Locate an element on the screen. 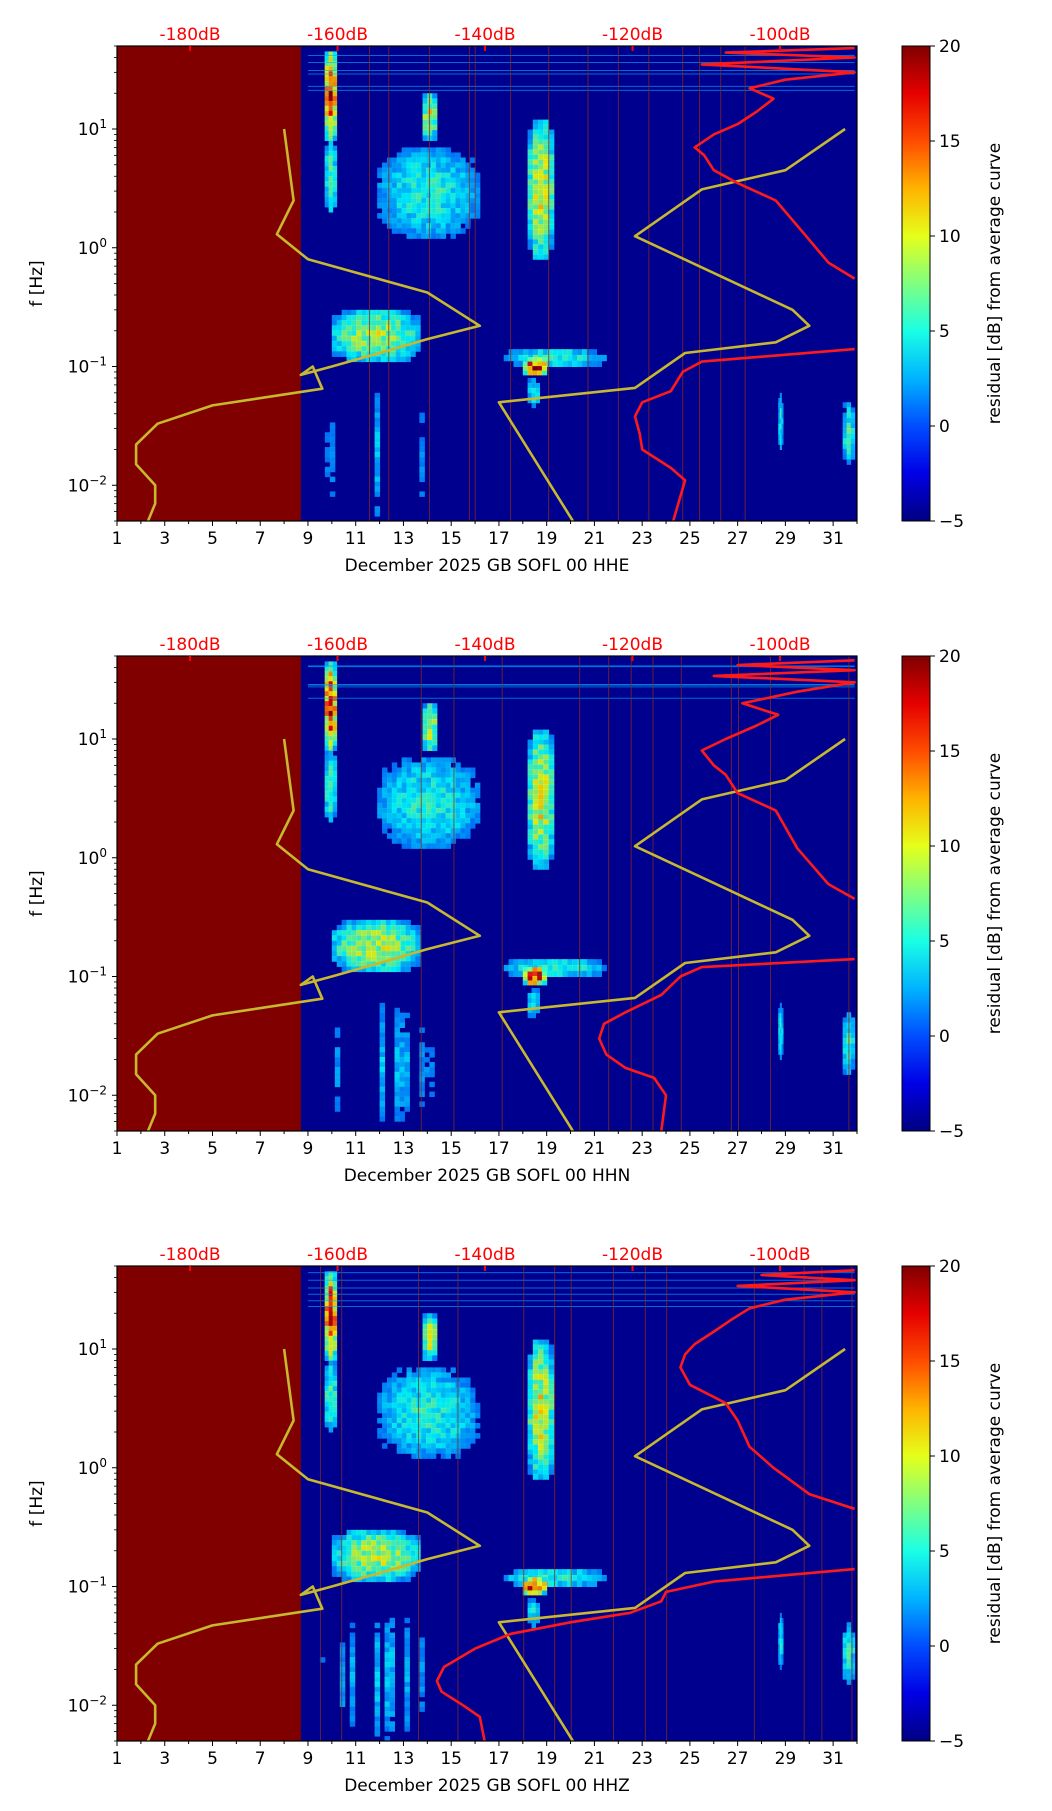 The image size is (1052, 1811). x-tick-label: 31 is located at coordinates (833, 539).